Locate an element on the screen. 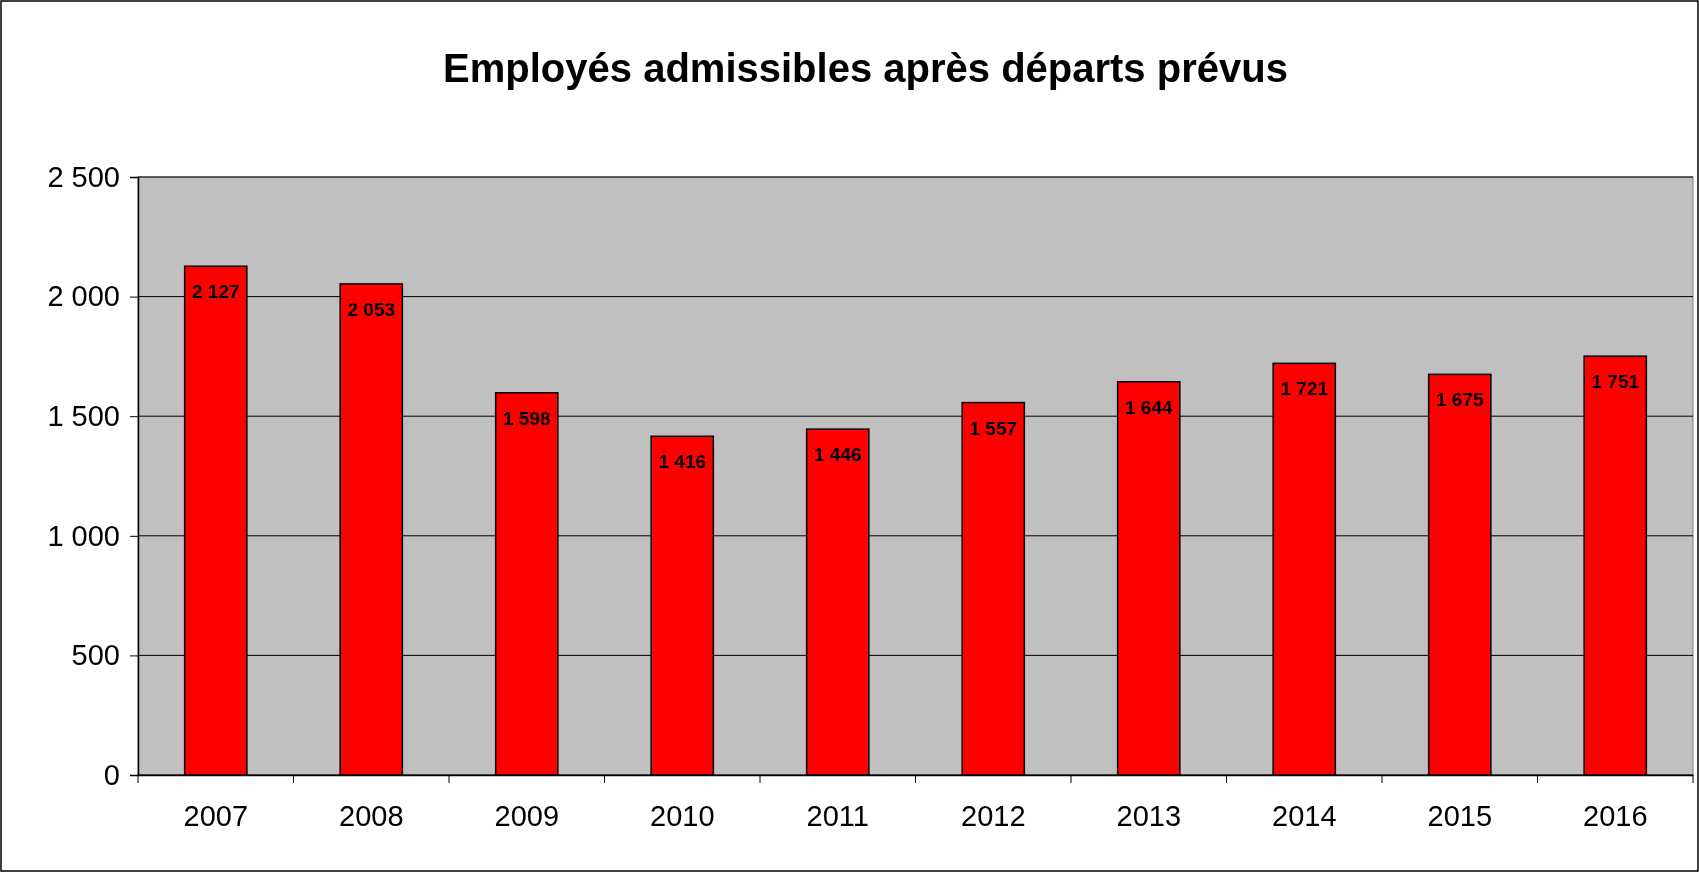 Image resolution: width=1699 pixels, height=872 pixels. y-tick-label: 1 500 is located at coordinates (83, 415).